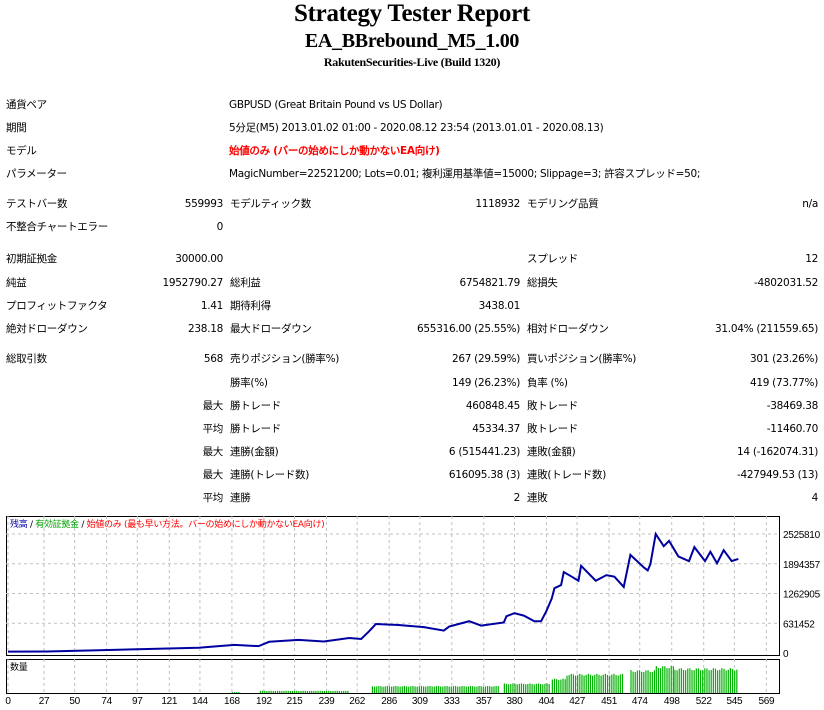 This screenshot has width=824, height=710. I want to click on y-tick-label: 2525810, so click(802, 535).